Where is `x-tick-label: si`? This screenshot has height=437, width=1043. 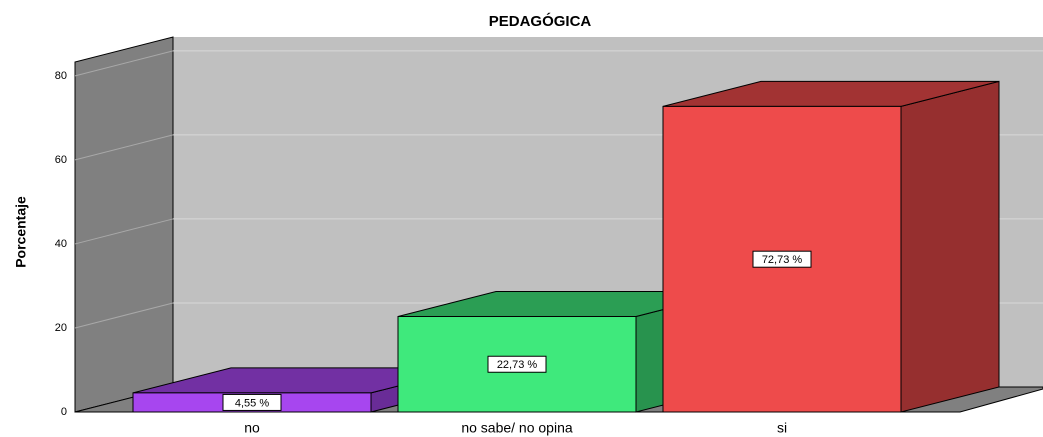
x-tick-label: si is located at coordinates (782, 428).